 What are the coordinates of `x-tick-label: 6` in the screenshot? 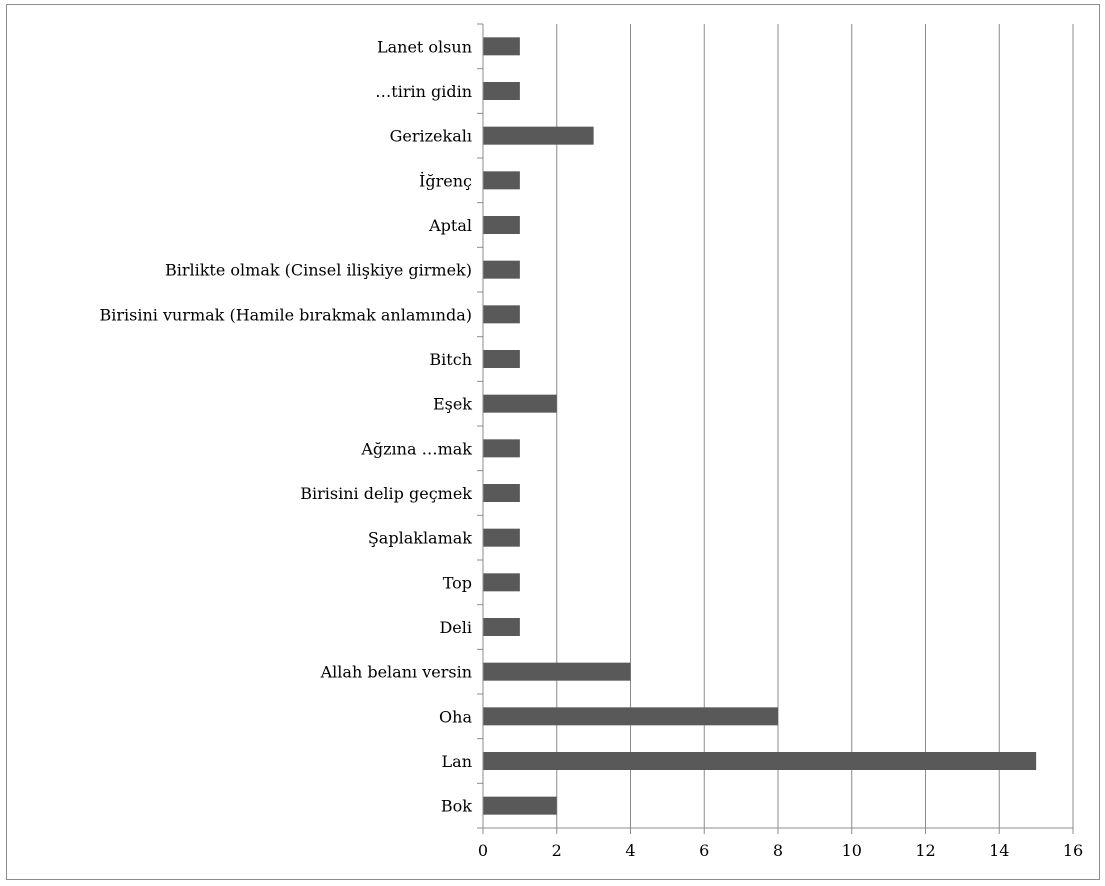 It's located at (704, 850).